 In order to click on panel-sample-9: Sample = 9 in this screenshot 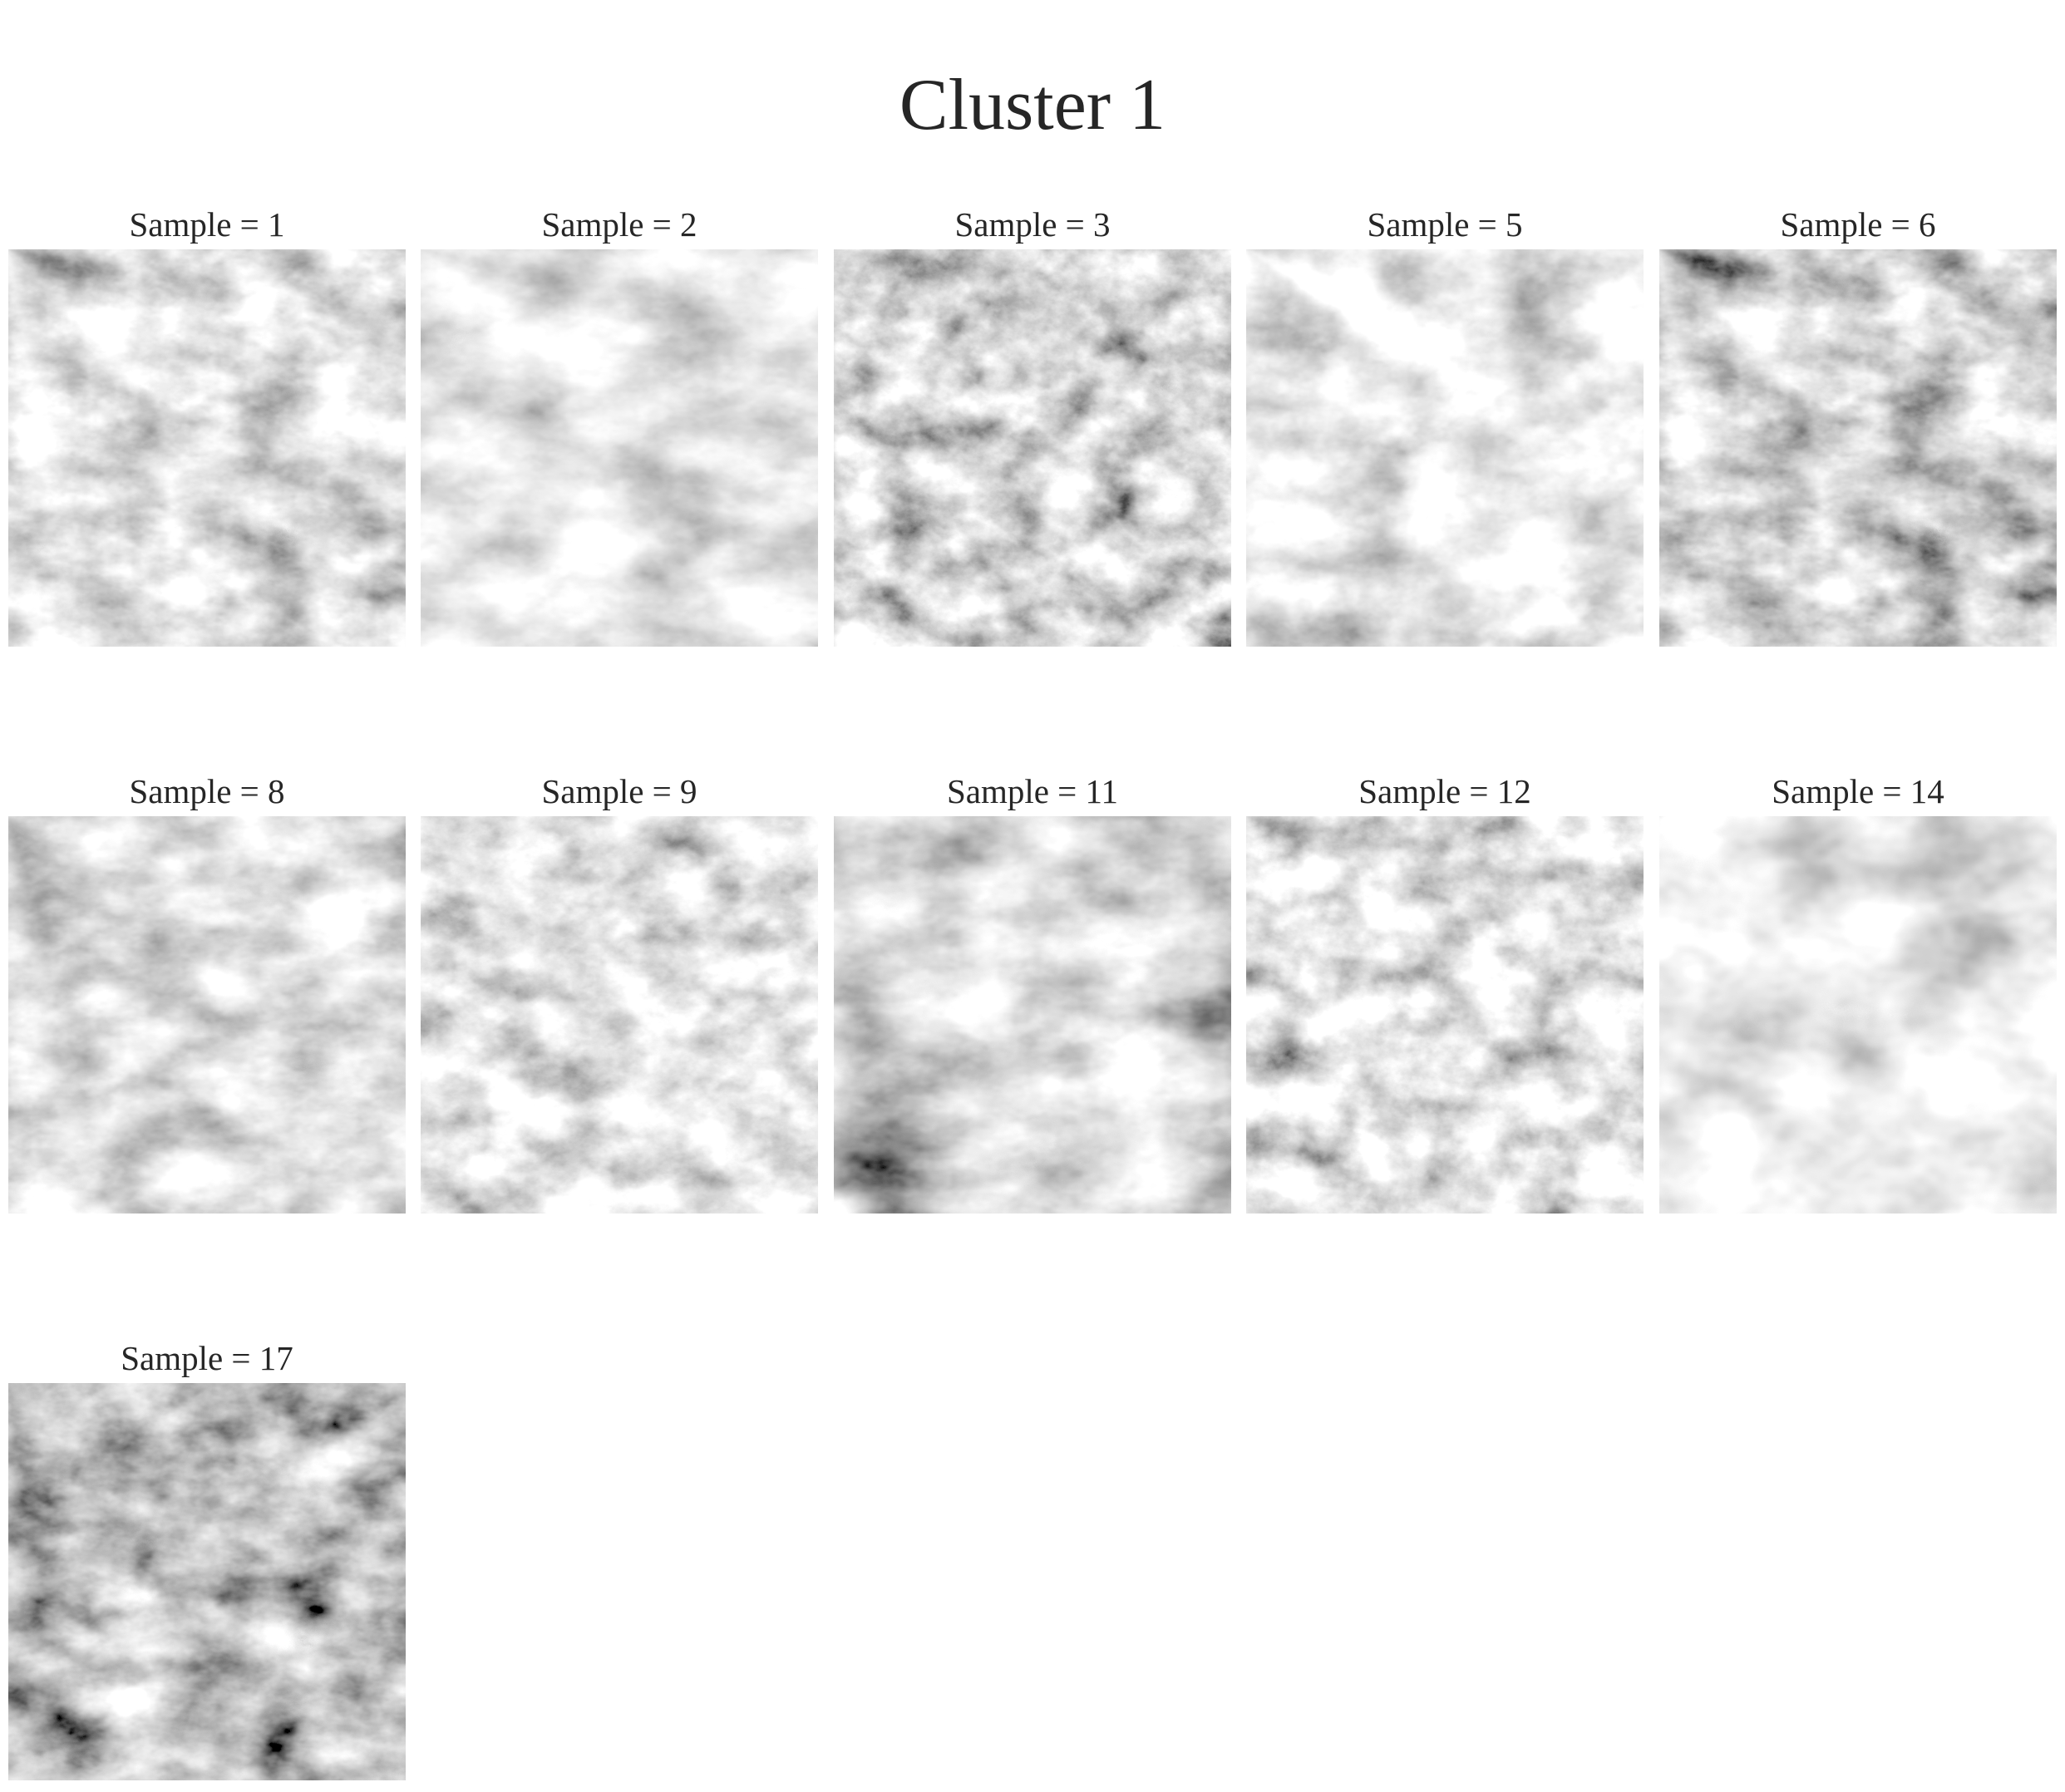, I will do `click(619, 990)`.